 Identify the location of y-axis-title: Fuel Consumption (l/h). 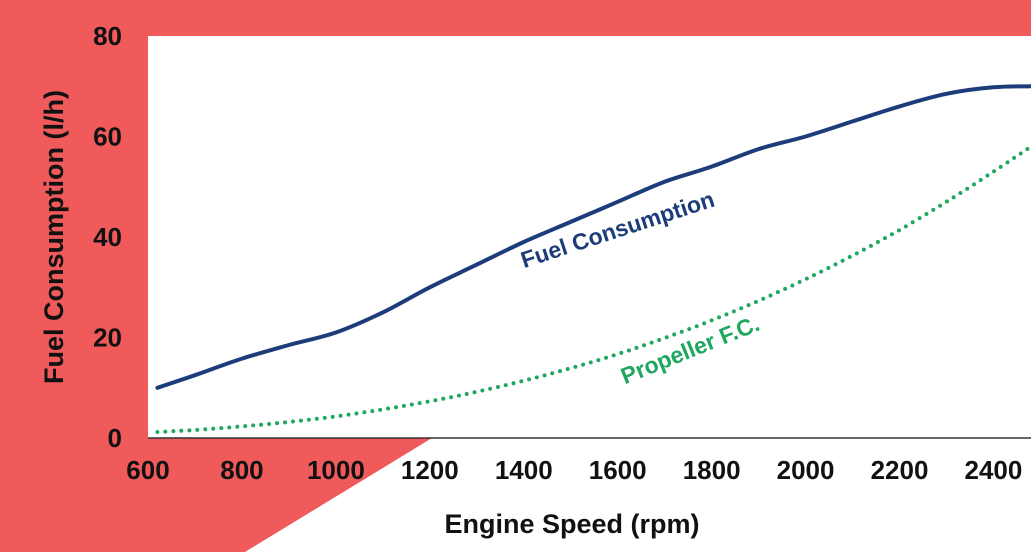
(54, 237).